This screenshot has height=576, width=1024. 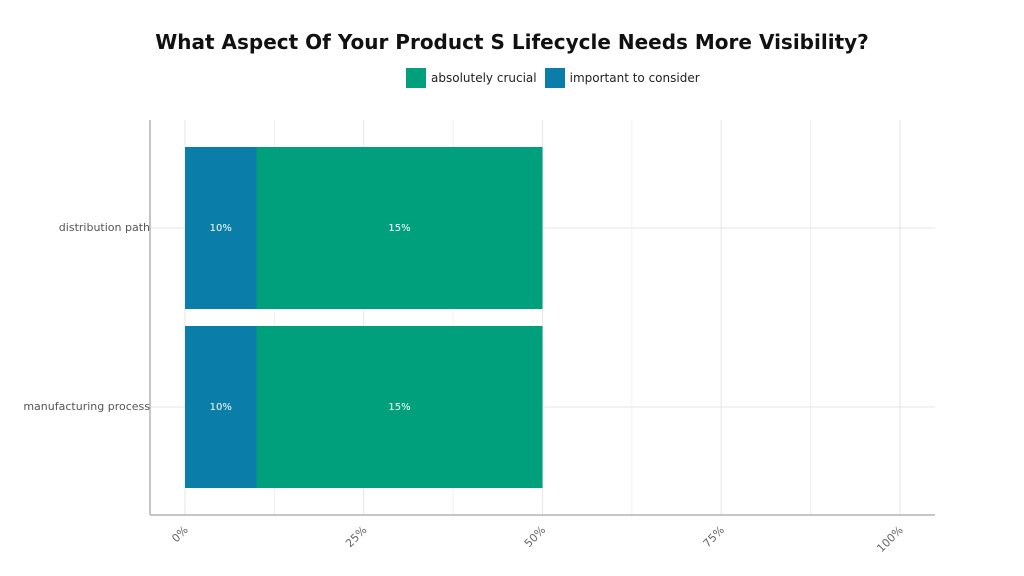 What do you see at coordinates (484, 78) in the screenshot?
I see `legend-label-absolutely-crucial: absolutely crucial` at bounding box center [484, 78].